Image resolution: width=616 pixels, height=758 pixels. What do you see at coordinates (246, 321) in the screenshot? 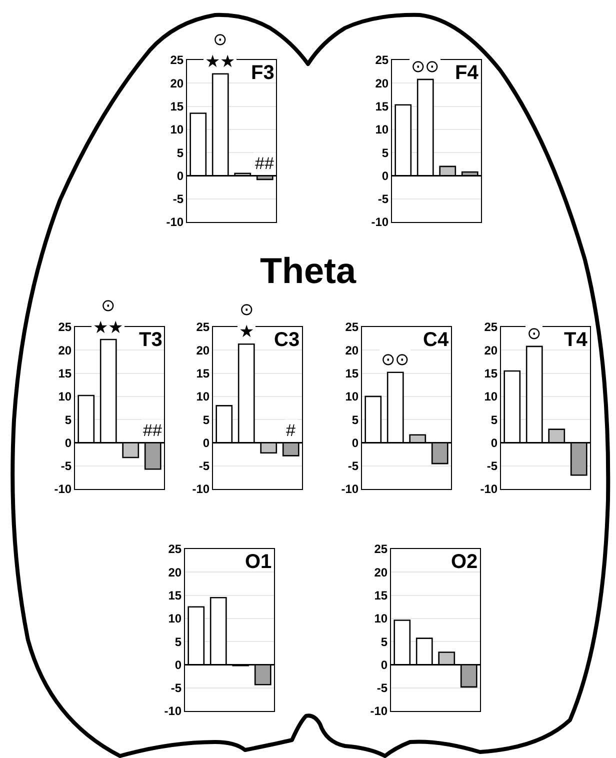
I see `data-label: ⊙ ★` at bounding box center [246, 321].